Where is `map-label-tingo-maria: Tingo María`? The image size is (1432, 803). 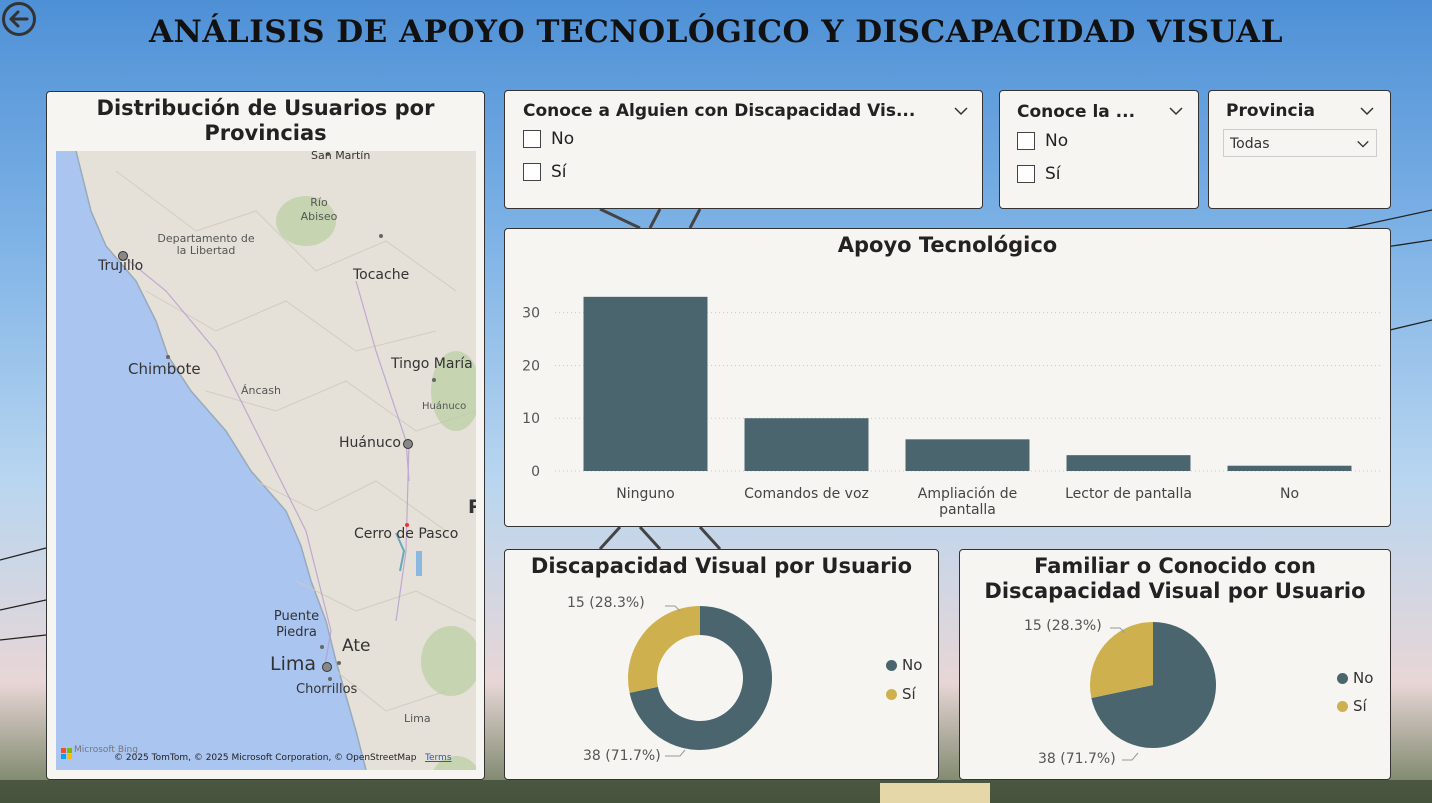 map-label-tingo-maria: Tingo María is located at coordinates (432, 364).